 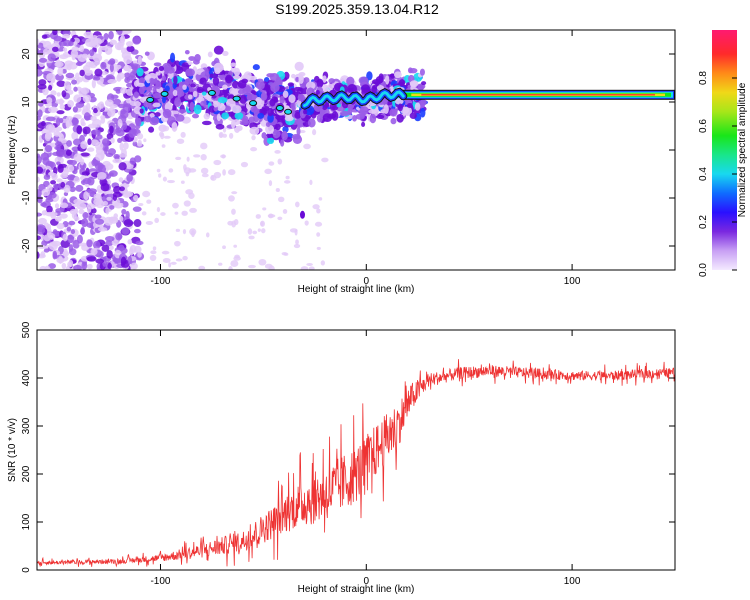 What do you see at coordinates (288, 111) in the screenshot?
I see `ridge-blob` at bounding box center [288, 111].